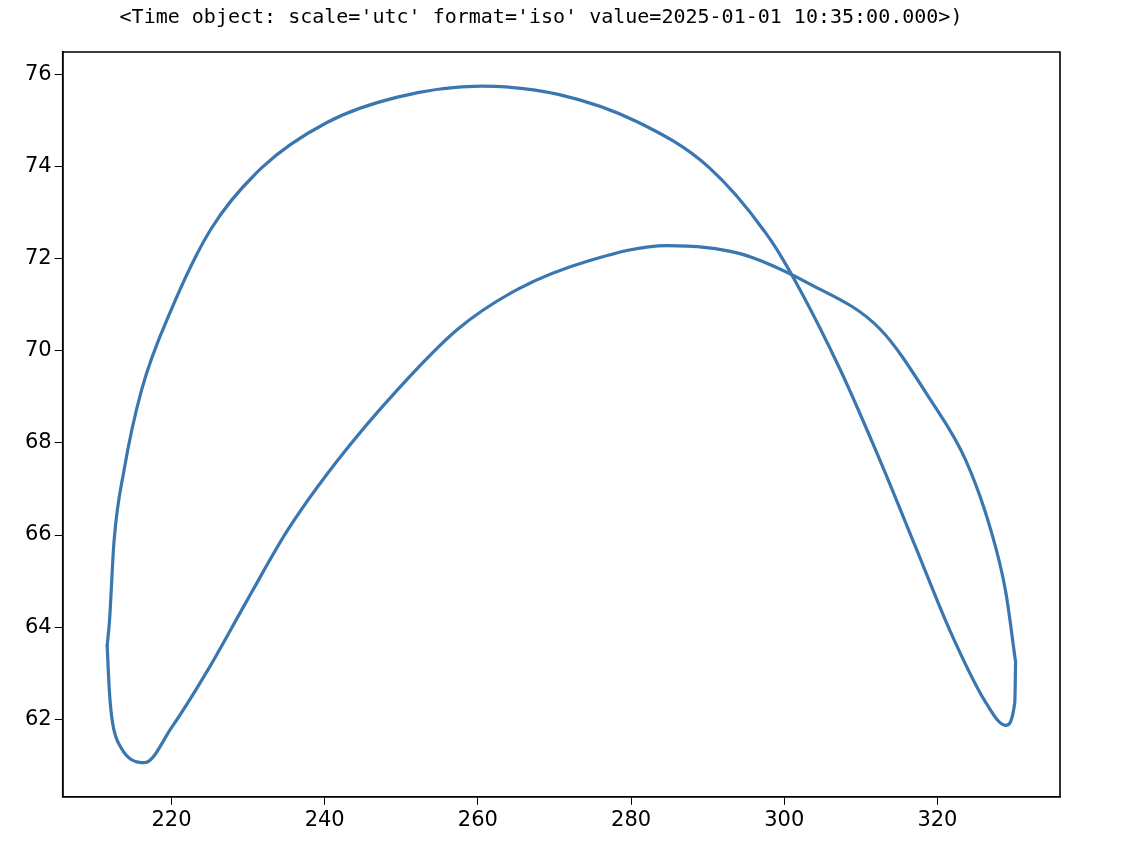 The height and width of the screenshot is (862, 1142). Describe the element at coordinates (38, 441) in the screenshot. I see `y-tick-label: 68` at that location.